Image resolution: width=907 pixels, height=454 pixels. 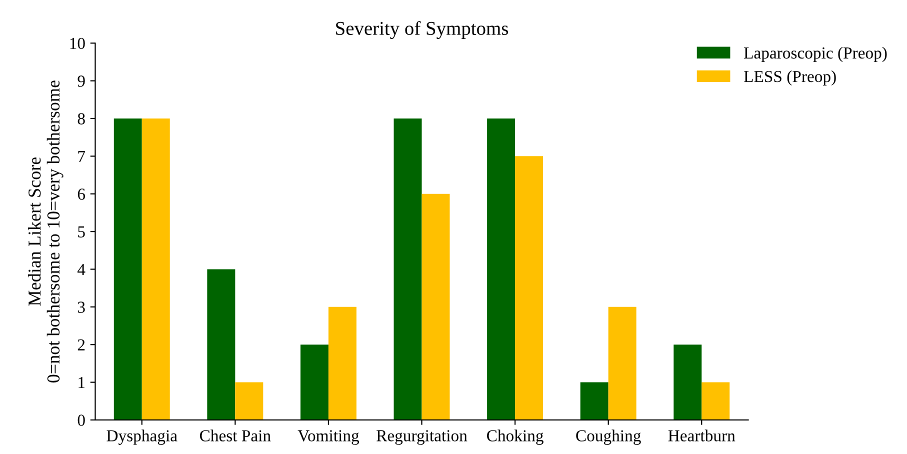 What do you see at coordinates (81, 81) in the screenshot?
I see `y-tick-label: 9` at bounding box center [81, 81].